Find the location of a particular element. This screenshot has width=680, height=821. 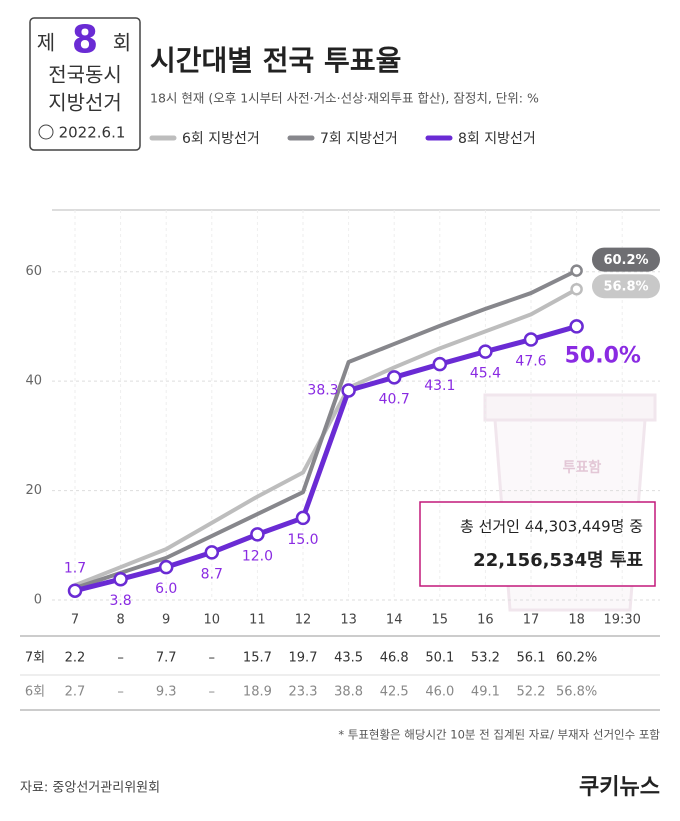

table-cell: 50.1 is located at coordinates (439, 658).